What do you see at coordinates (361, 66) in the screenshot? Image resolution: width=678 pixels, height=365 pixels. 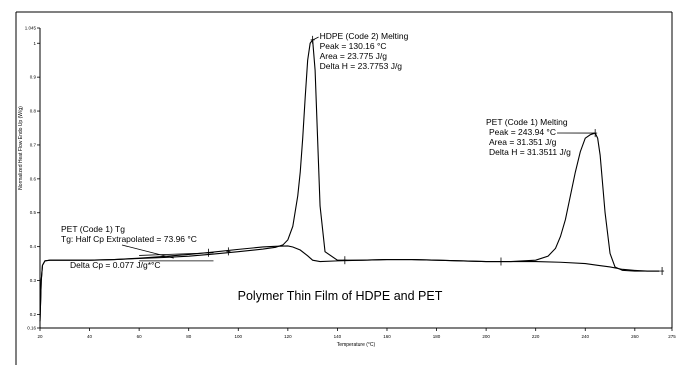 I see `annotation-hdpe-line-4: Delta H = 23.7753 J/g` at bounding box center [361, 66].